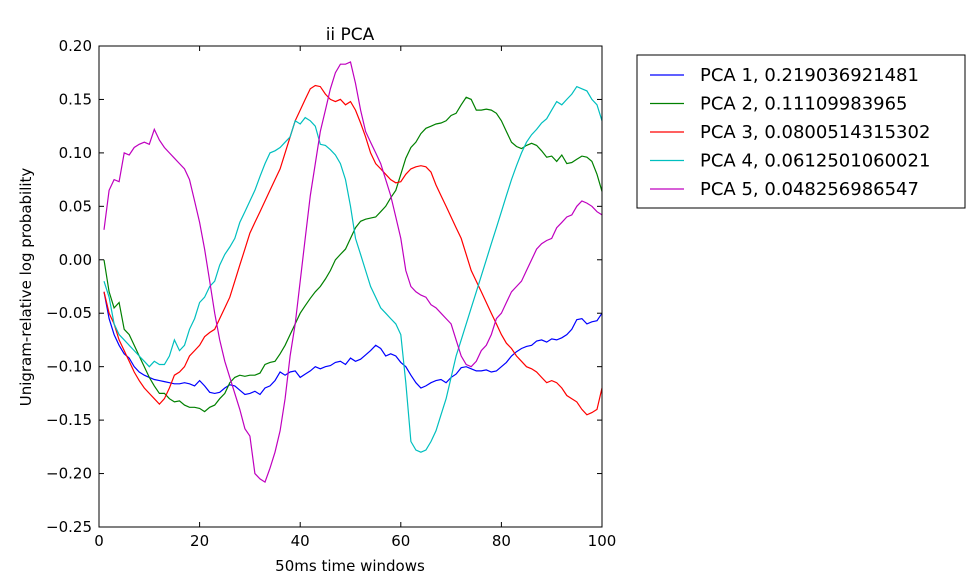 This screenshot has height=581, width=977. I want to click on chart-title: ii PCA, so click(350, 35).